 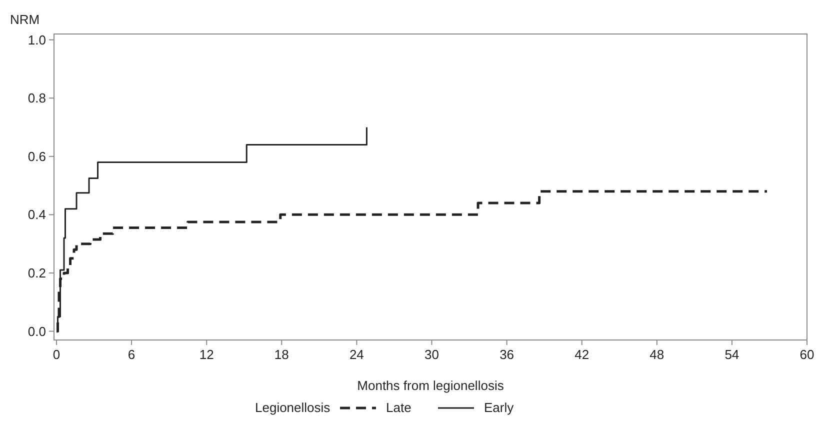 What do you see at coordinates (37, 272) in the screenshot?
I see `y-tick-label: 0.2` at bounding box center [37, 272].